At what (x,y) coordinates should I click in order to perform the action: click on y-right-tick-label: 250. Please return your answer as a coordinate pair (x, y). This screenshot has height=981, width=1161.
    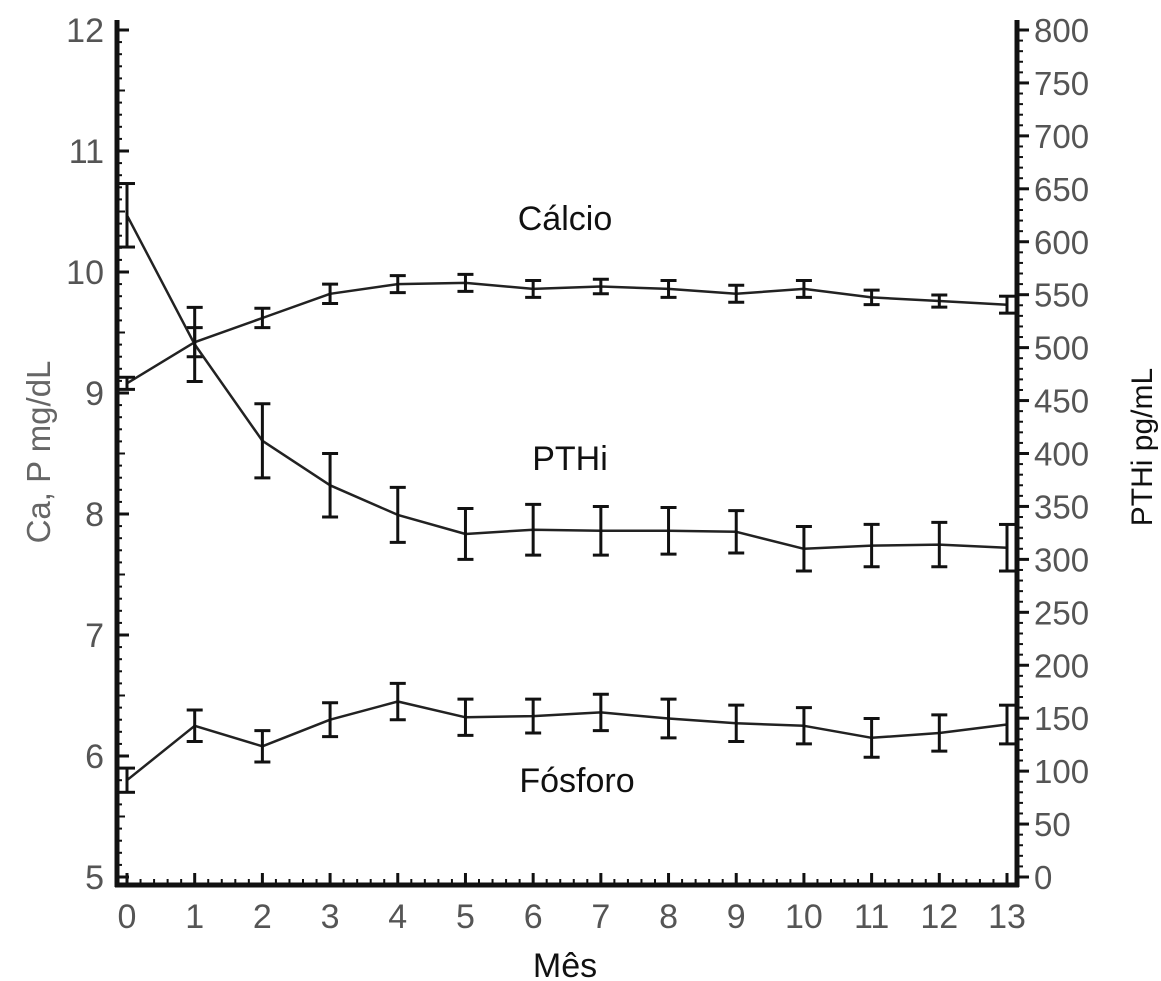
    Looking at the image, I should click on (1061, 612).